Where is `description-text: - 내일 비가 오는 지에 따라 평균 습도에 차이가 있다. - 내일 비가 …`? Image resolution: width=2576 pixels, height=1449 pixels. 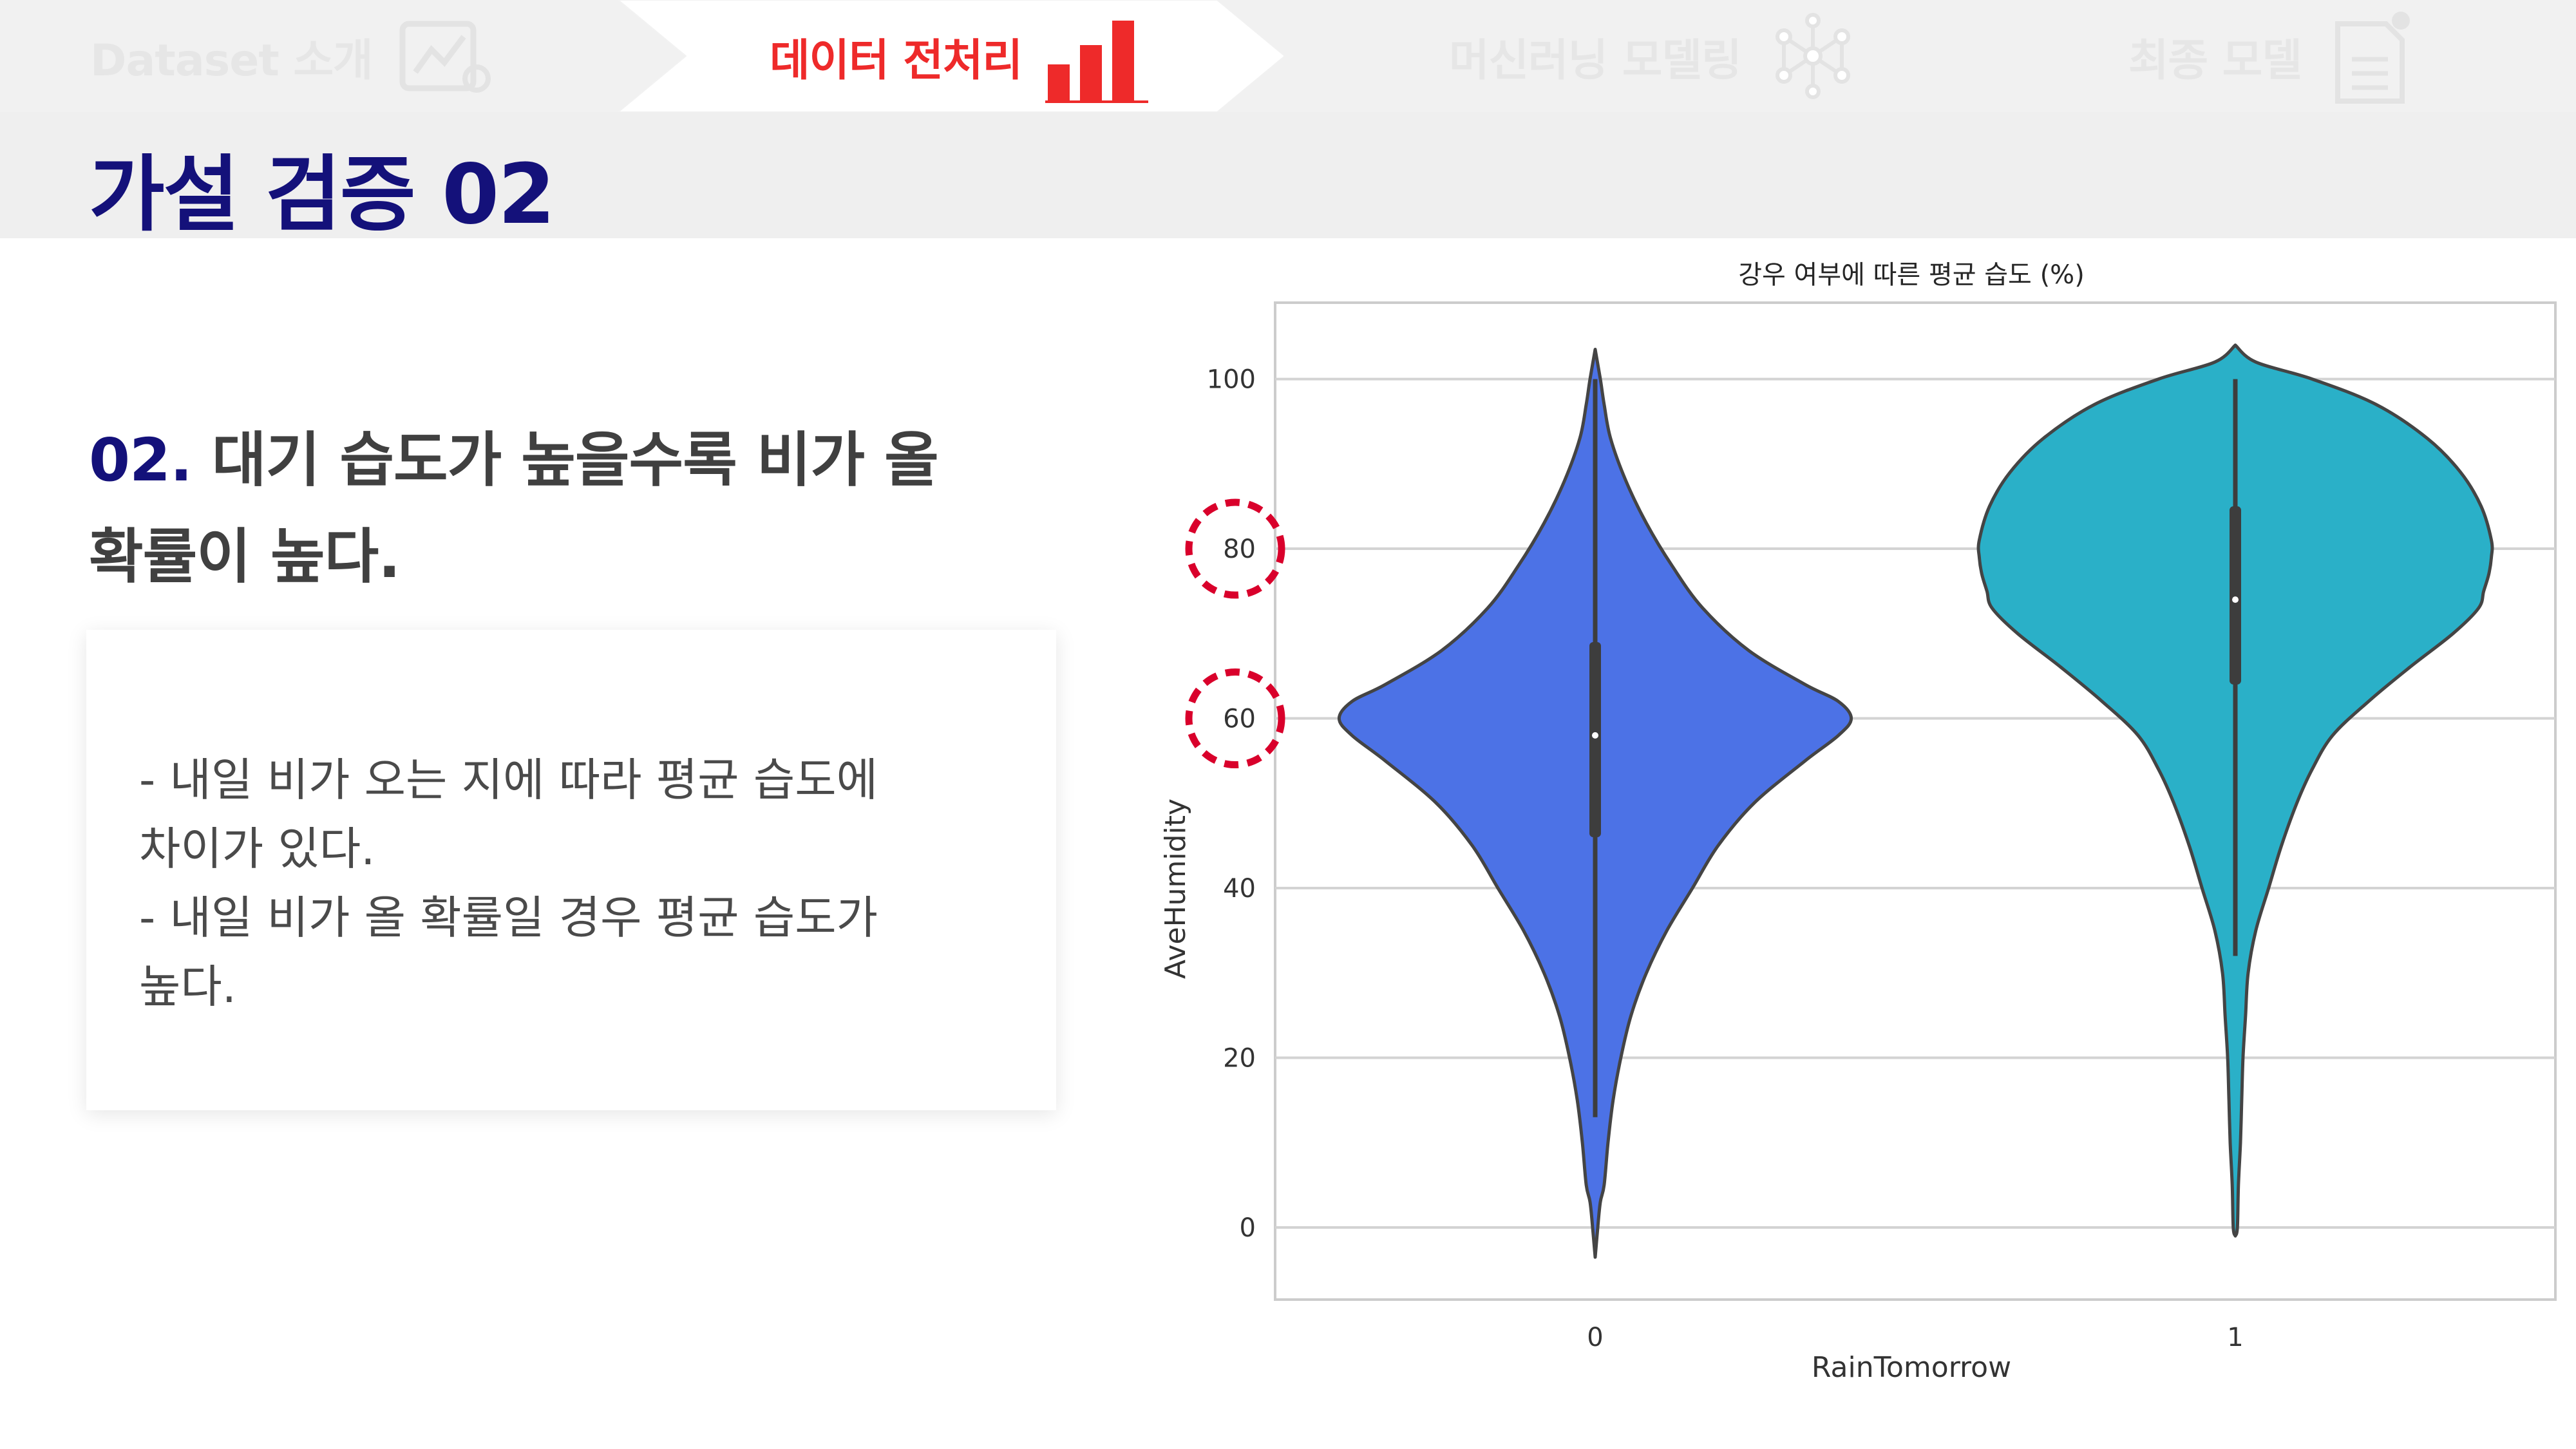 description-text: - 내일 비가 오는 지에 따라 평균 습도에 차이가 있다. - 내일 비가 … is located at coordinates (583, 883).